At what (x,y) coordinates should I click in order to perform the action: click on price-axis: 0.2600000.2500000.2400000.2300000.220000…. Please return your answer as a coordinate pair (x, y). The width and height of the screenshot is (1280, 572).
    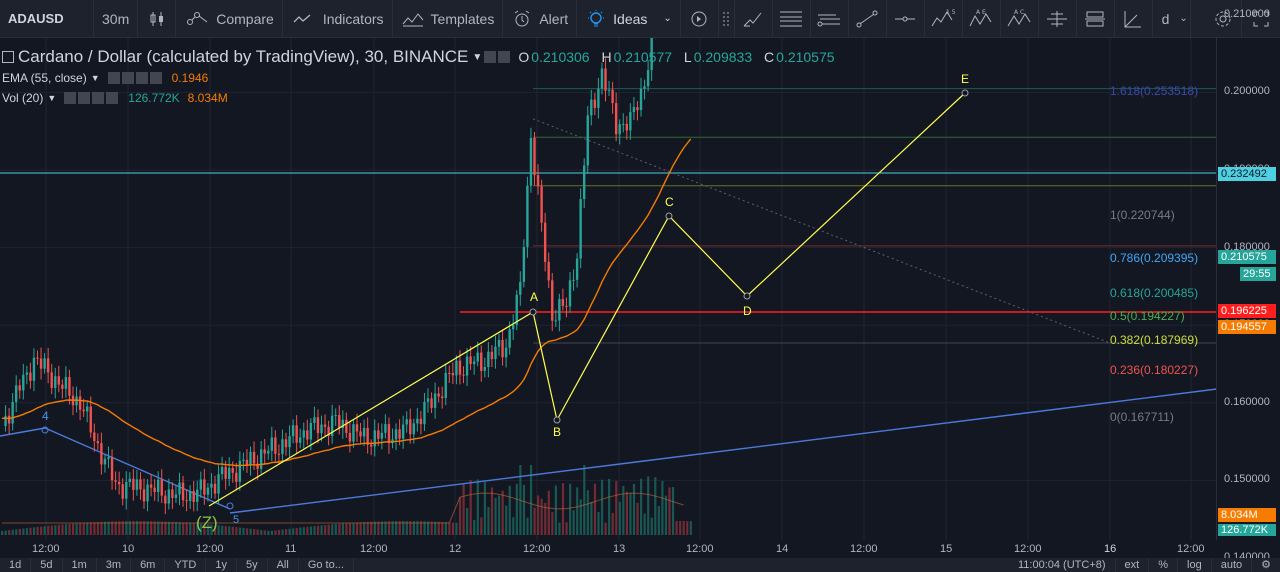
    Looking at the image, I should click on (1249, 285).